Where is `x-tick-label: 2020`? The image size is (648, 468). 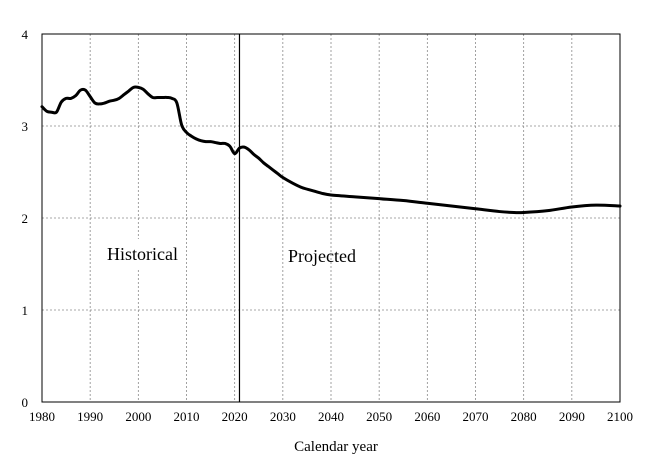
x-tick-label: 2020 is located at coordinates (235, 416).